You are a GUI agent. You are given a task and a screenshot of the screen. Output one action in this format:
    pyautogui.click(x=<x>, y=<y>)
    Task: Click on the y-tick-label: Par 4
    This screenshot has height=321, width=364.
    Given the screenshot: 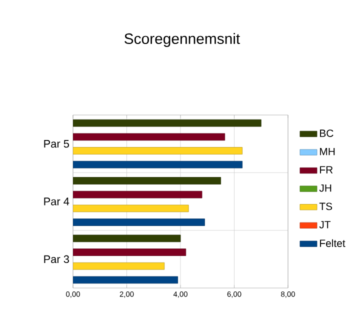 What is the action you would take?
    pyautogui.click(x=57, y=202)
    